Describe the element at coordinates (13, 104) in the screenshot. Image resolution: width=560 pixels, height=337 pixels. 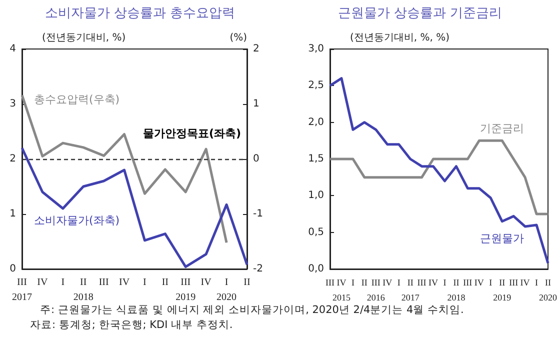
I see `y-tick-label: 3` at that location.